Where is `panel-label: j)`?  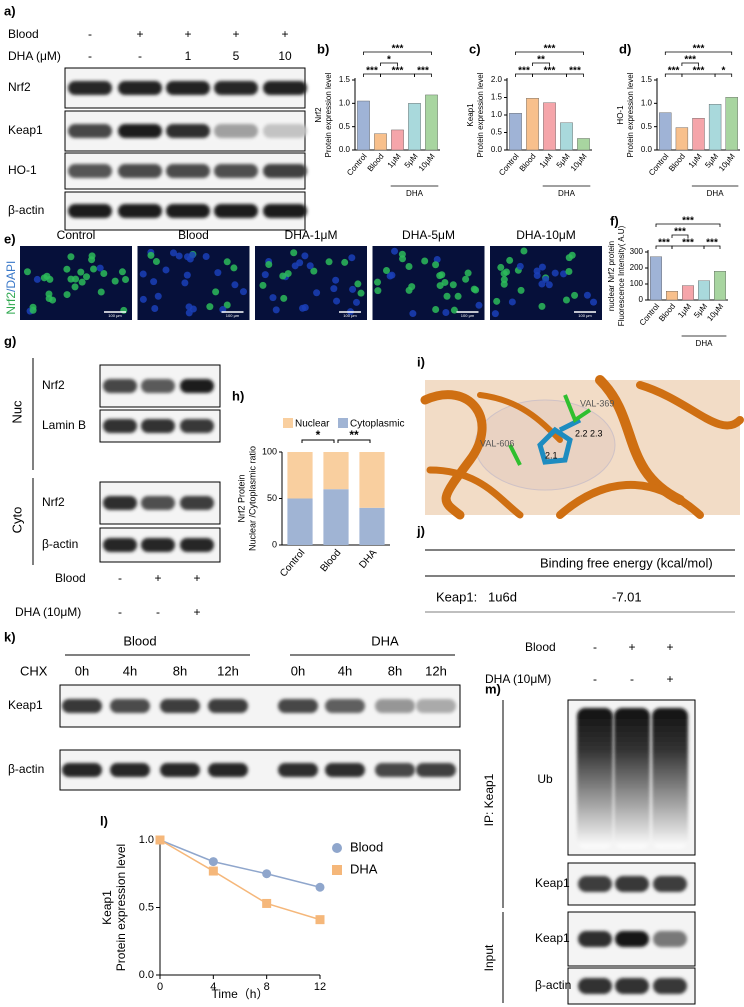 panel-label: j) is located at coordinates (420, 530).